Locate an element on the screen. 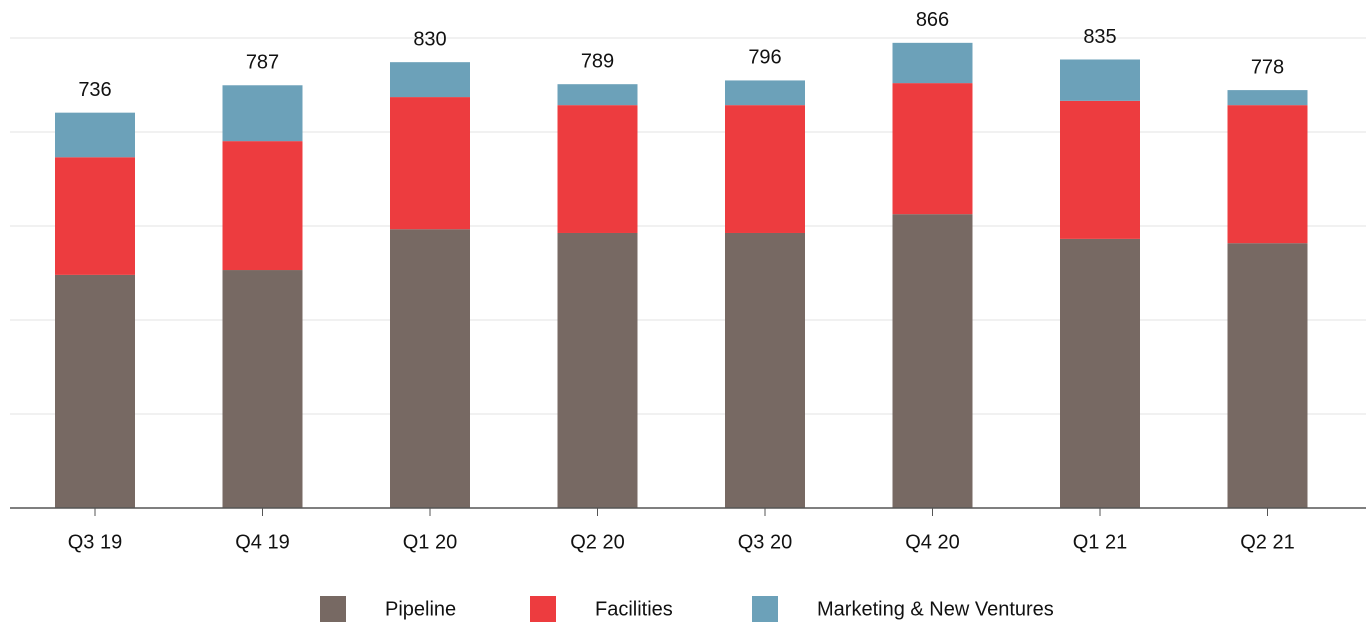 Image resolution: width=1366 pixels, height=622 pixels. total-label: 778 is located at coordinates (1267, 67).